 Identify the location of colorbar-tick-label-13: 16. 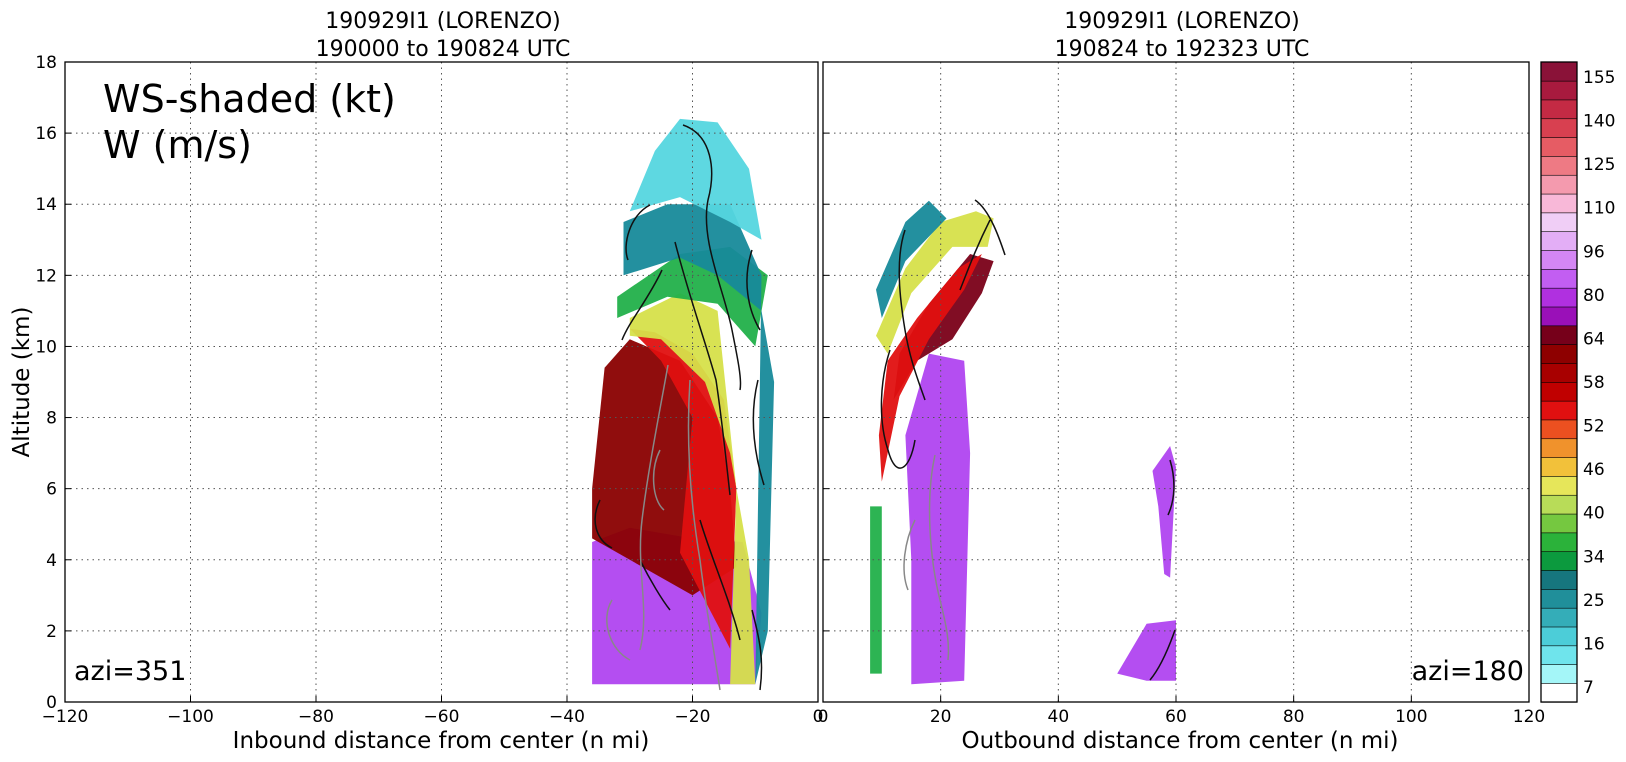
(1594, 644).